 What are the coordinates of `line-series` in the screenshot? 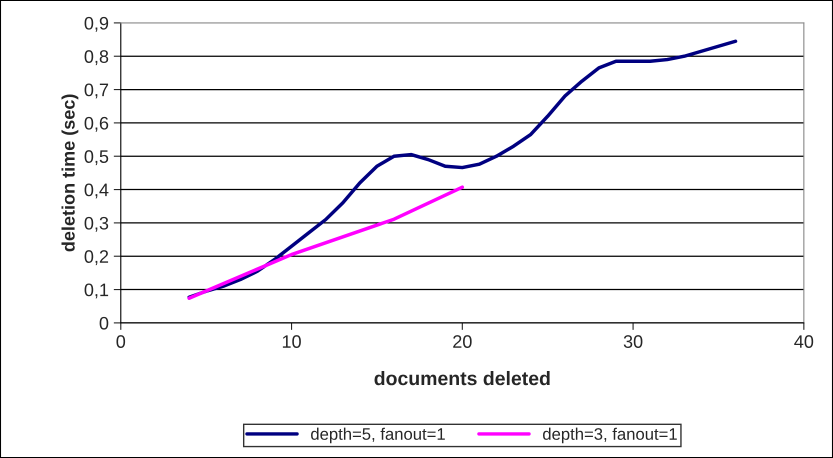 It's located at (325, 242).